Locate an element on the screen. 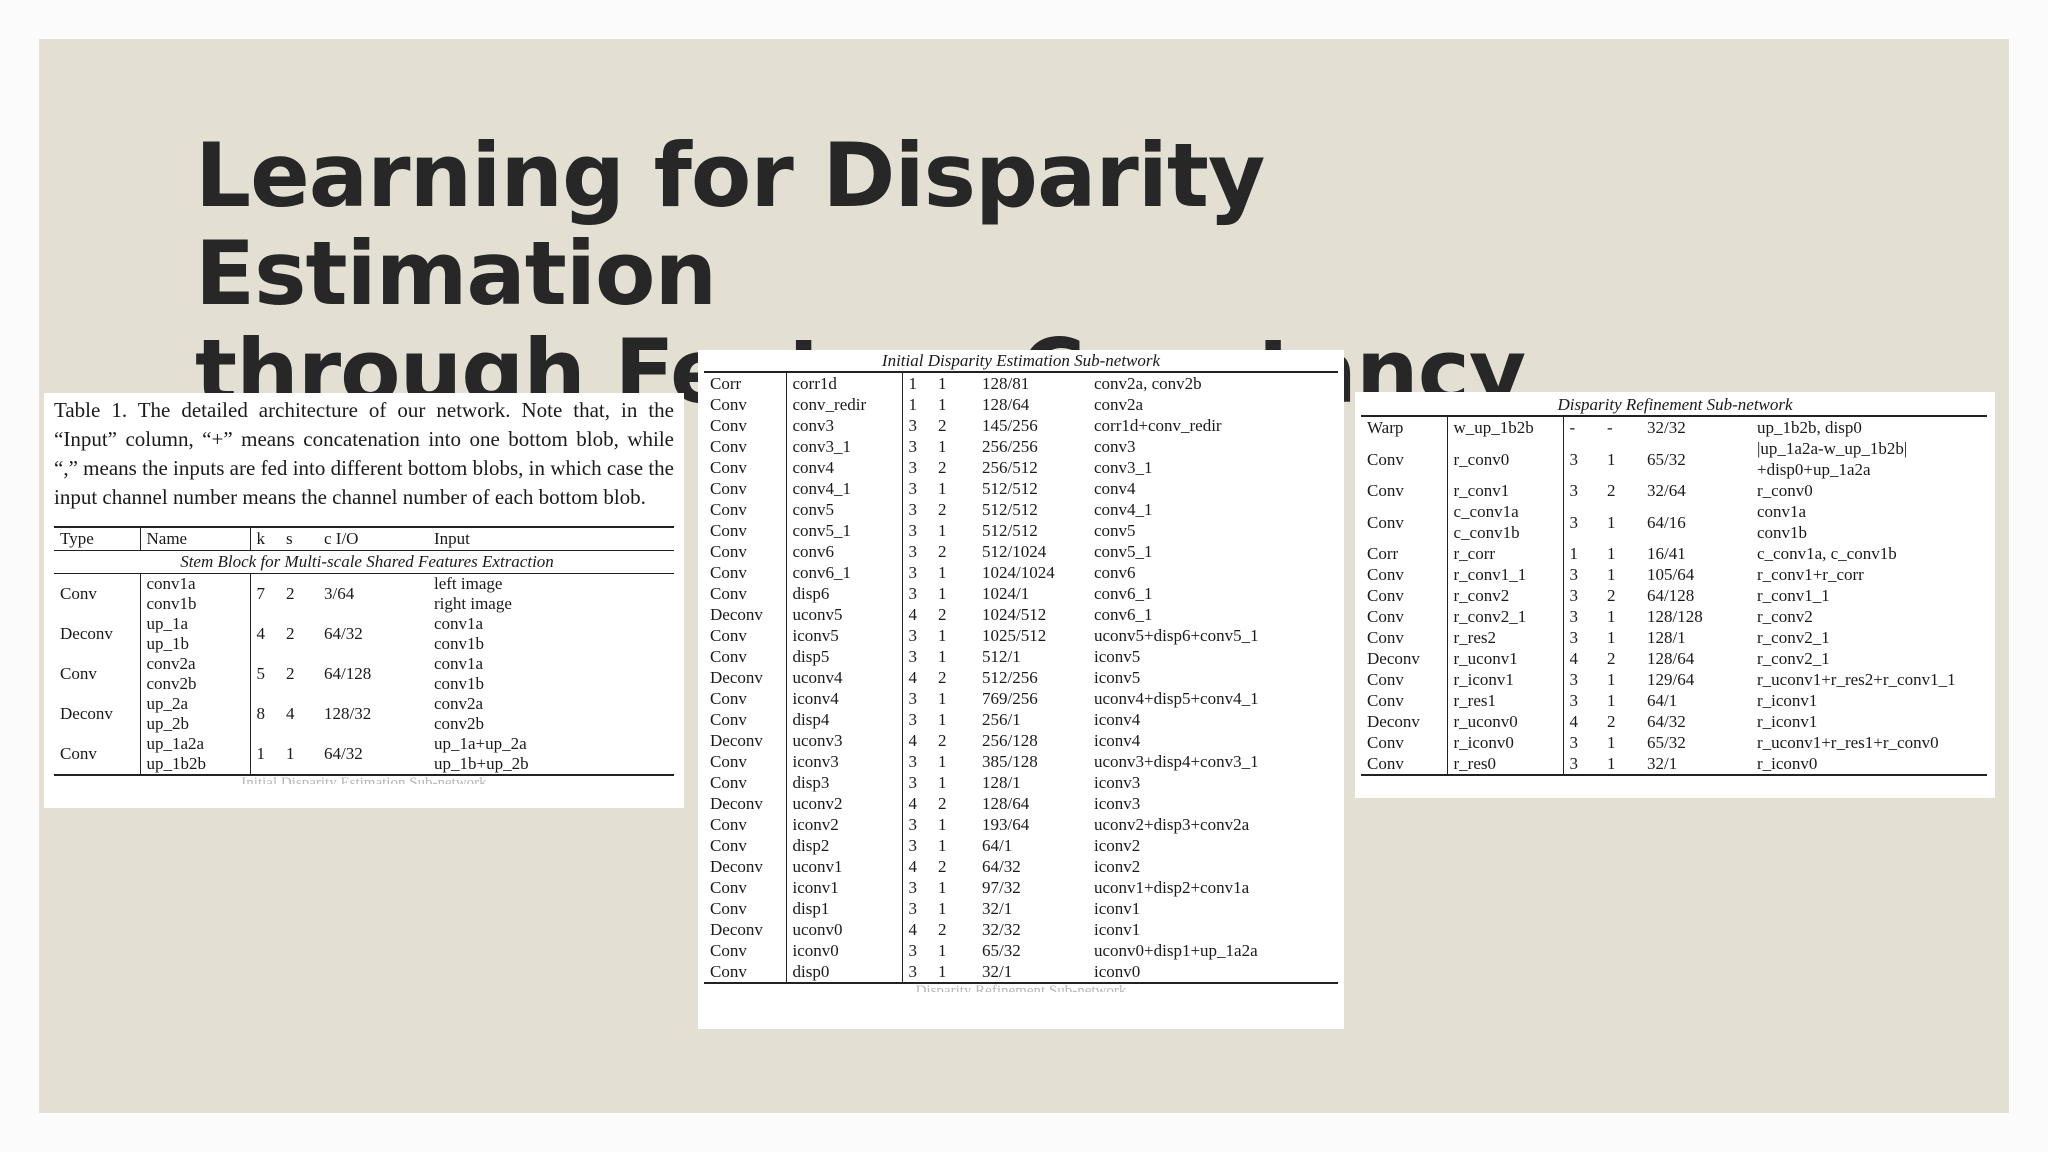 The image size is (2048, 1152). cell-name: r_uconv0 is located at coordinates (1504, 721).